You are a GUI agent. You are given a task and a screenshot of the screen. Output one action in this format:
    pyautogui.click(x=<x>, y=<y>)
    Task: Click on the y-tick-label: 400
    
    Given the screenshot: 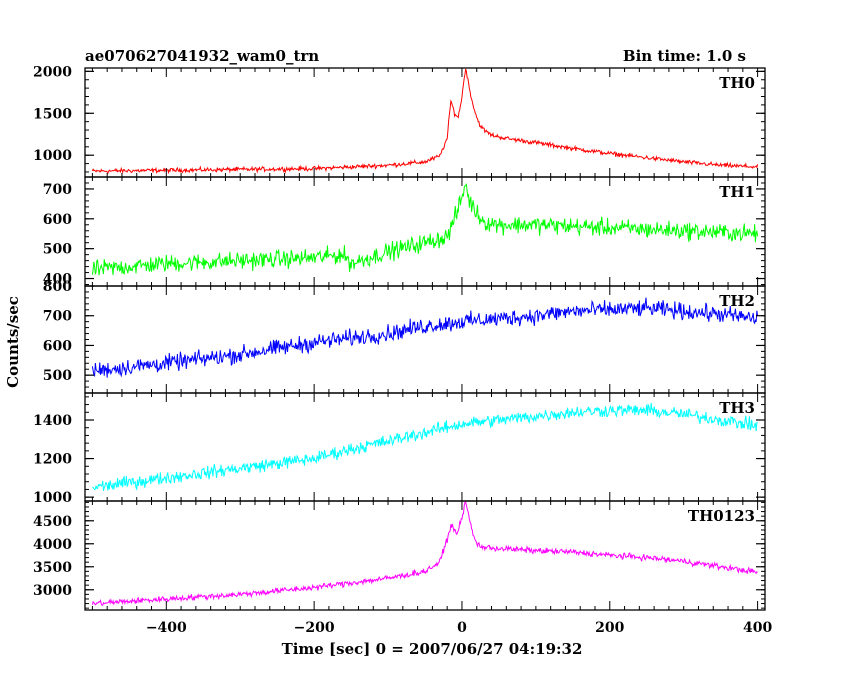 What is the action you would take?
    pyautogui.click(x=57, y=280)
    